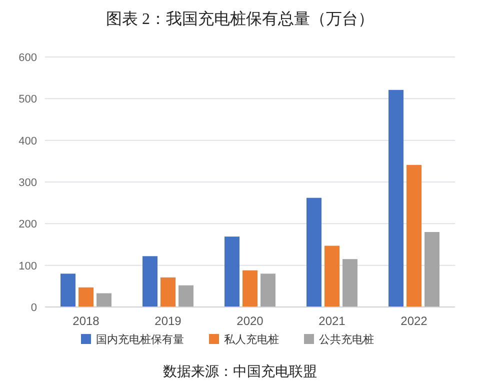  Describe the element at coordinates (240, 19) in the screenshot. I see `chart-title: 图表 2：我国充电桩保有总量（万台）` at that location.